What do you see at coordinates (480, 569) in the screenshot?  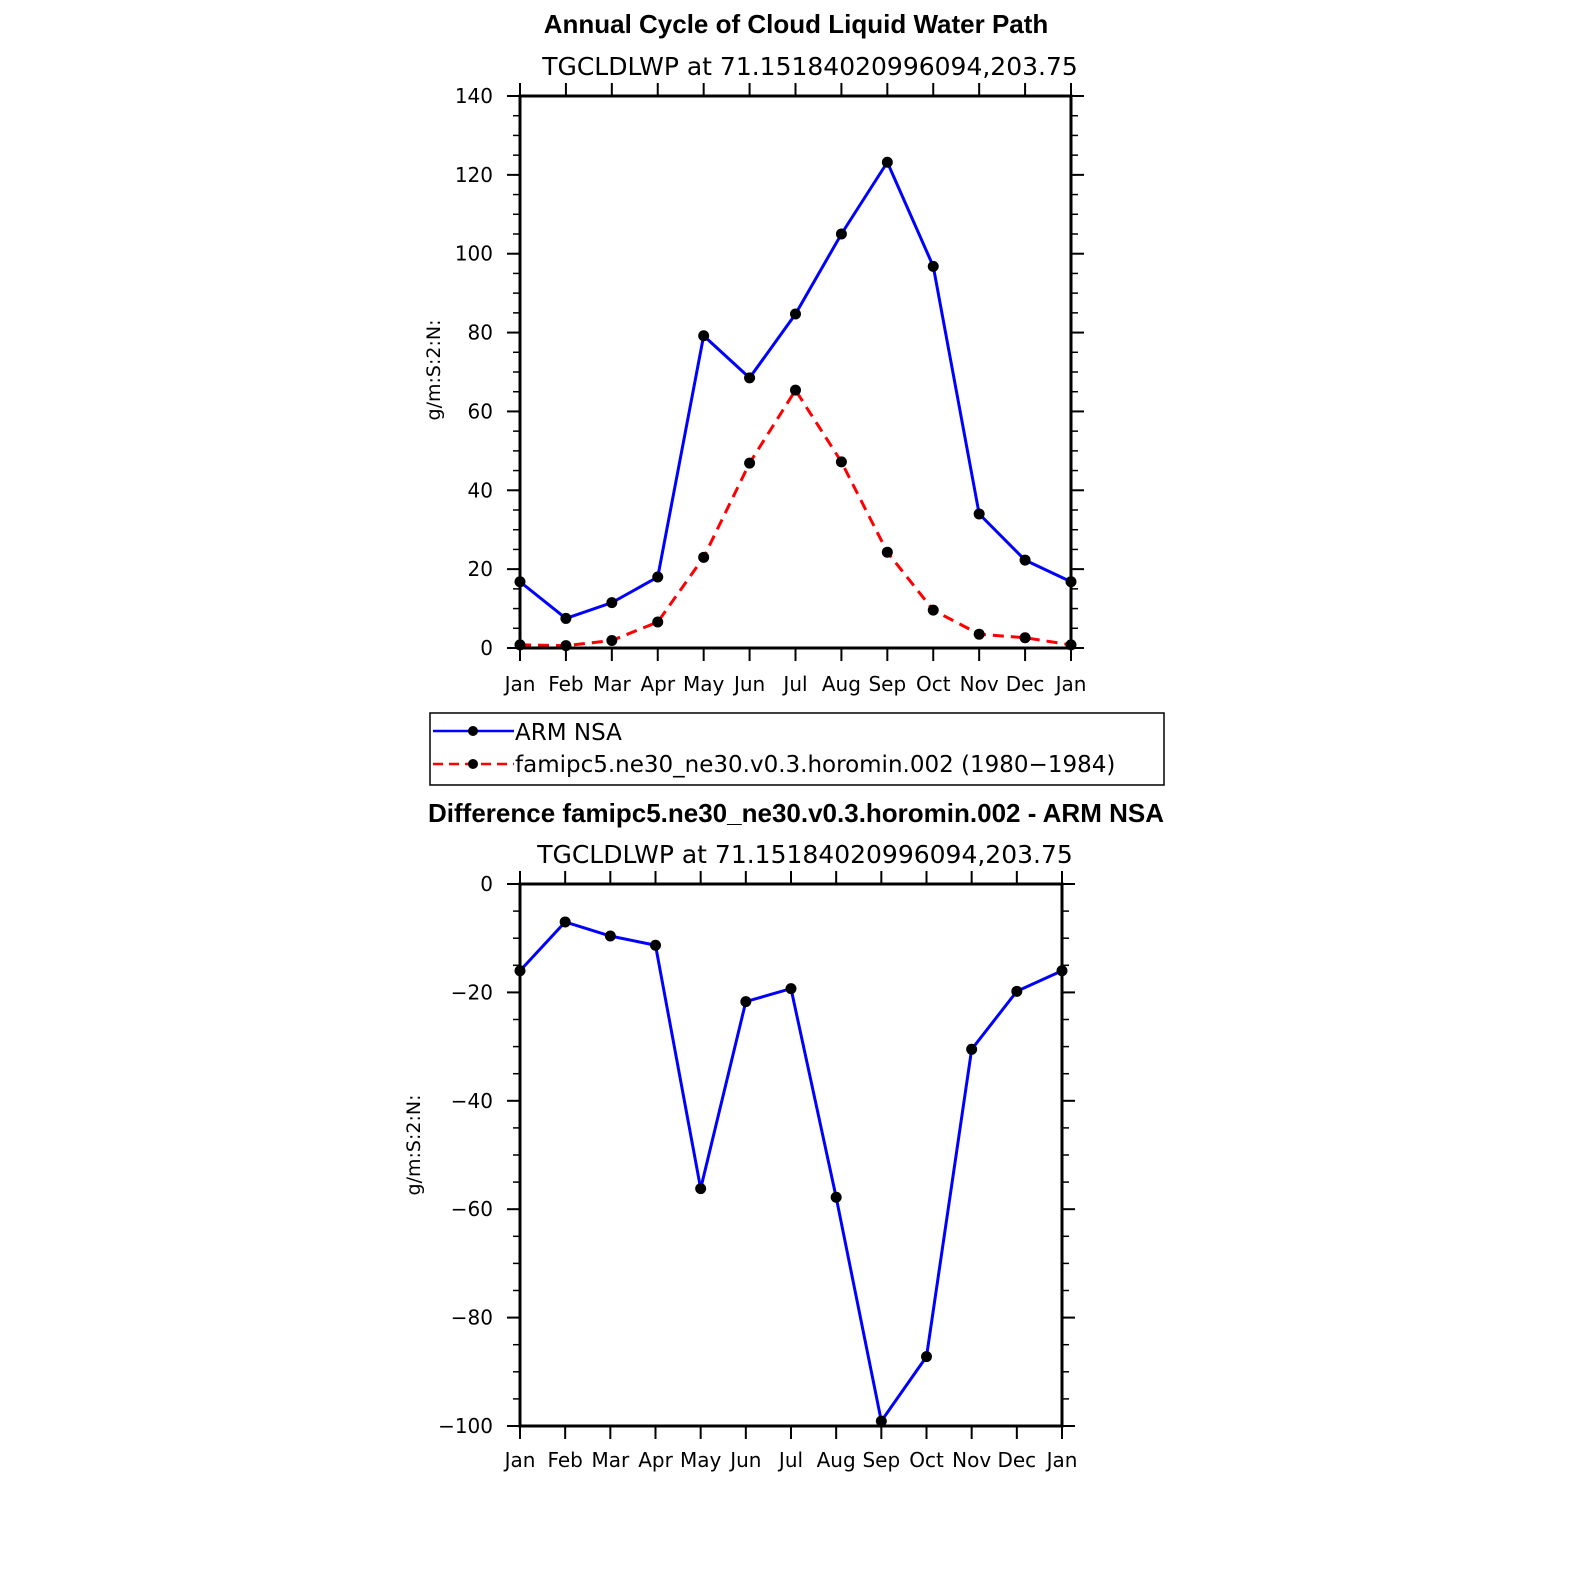 I see `y-tick-label: 20` at bounding box center [480, 569].